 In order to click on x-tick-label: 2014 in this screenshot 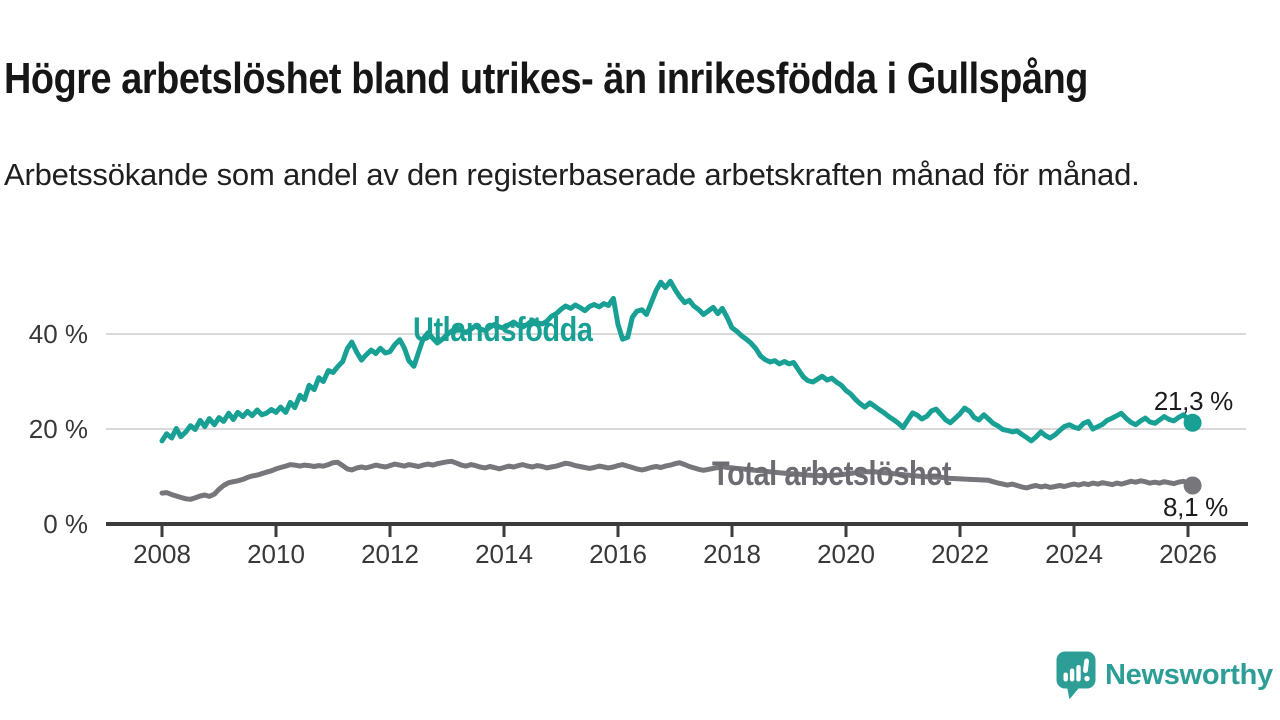, I will do `click(504, 554)`.